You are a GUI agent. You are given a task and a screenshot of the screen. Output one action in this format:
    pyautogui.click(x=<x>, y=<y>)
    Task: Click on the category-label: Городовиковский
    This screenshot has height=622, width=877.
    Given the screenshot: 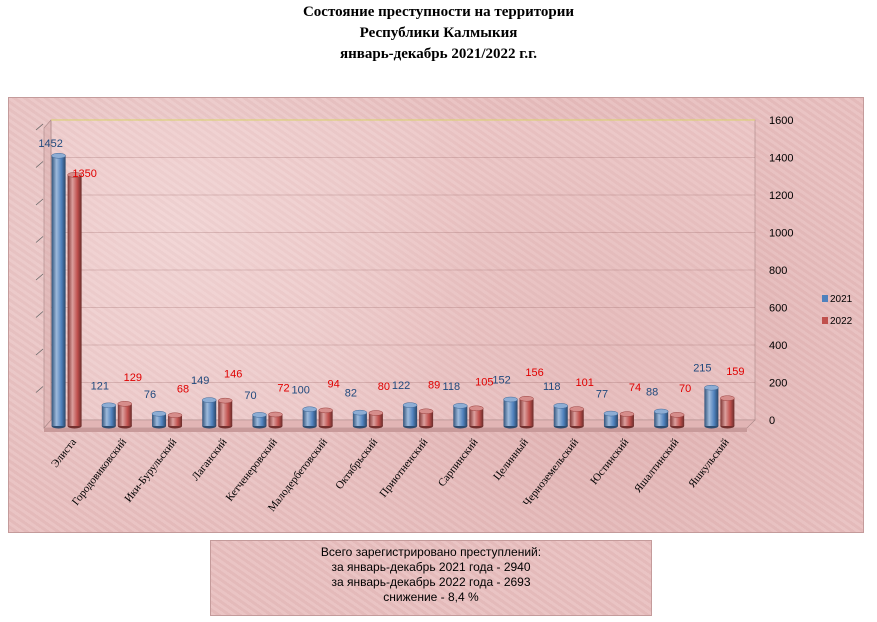 What is the action you would take?
    pyautogui.click(x=99, y=471)
    